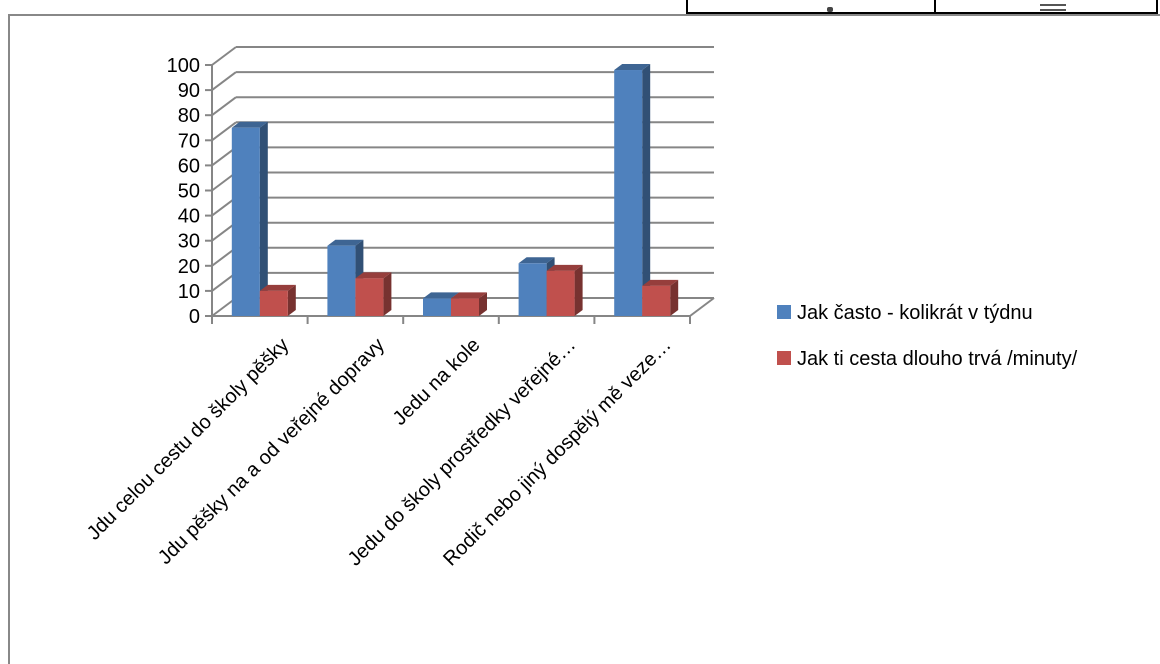 The image size is (1160, 664). Describe the element at coordinates (702, 307) in the screenshot. I see `floor-edge` at that location.